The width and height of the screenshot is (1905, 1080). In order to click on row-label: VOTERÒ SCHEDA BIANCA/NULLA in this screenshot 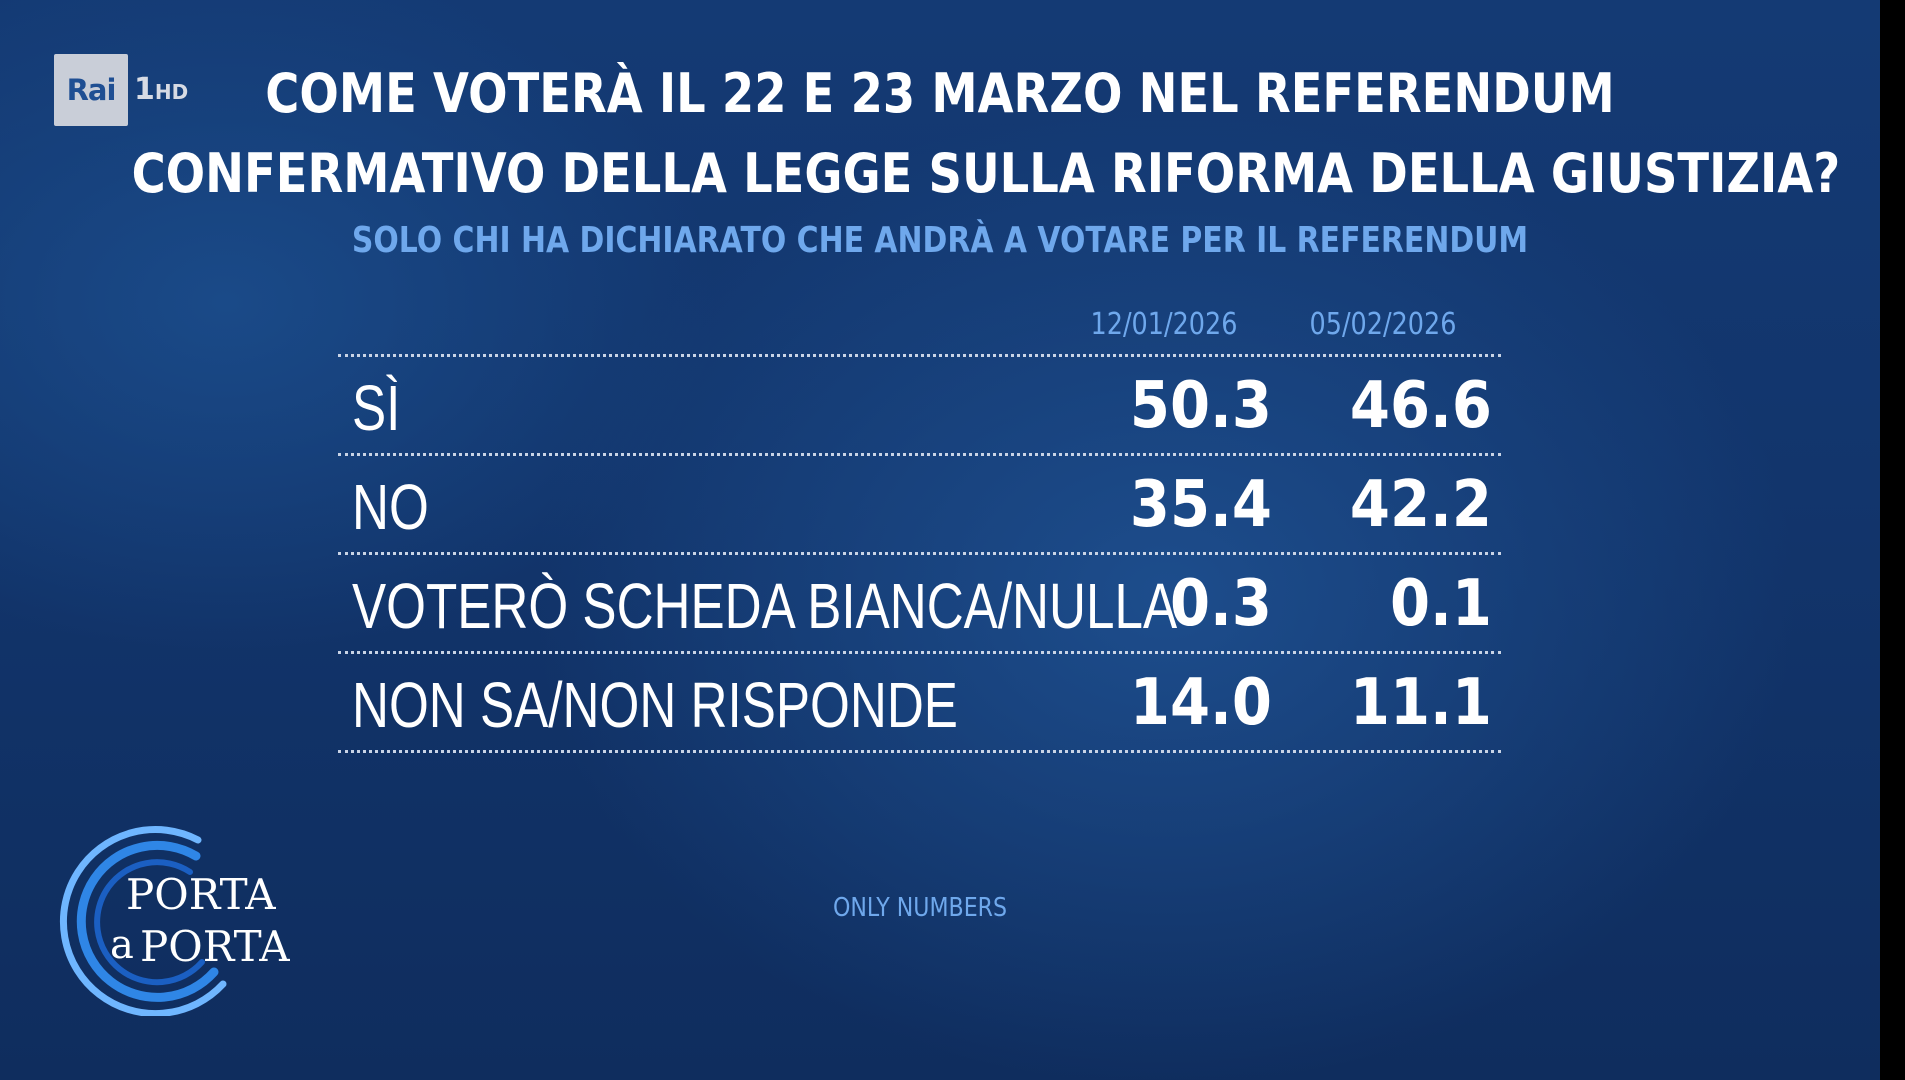, I will do `click(765, 606)`.